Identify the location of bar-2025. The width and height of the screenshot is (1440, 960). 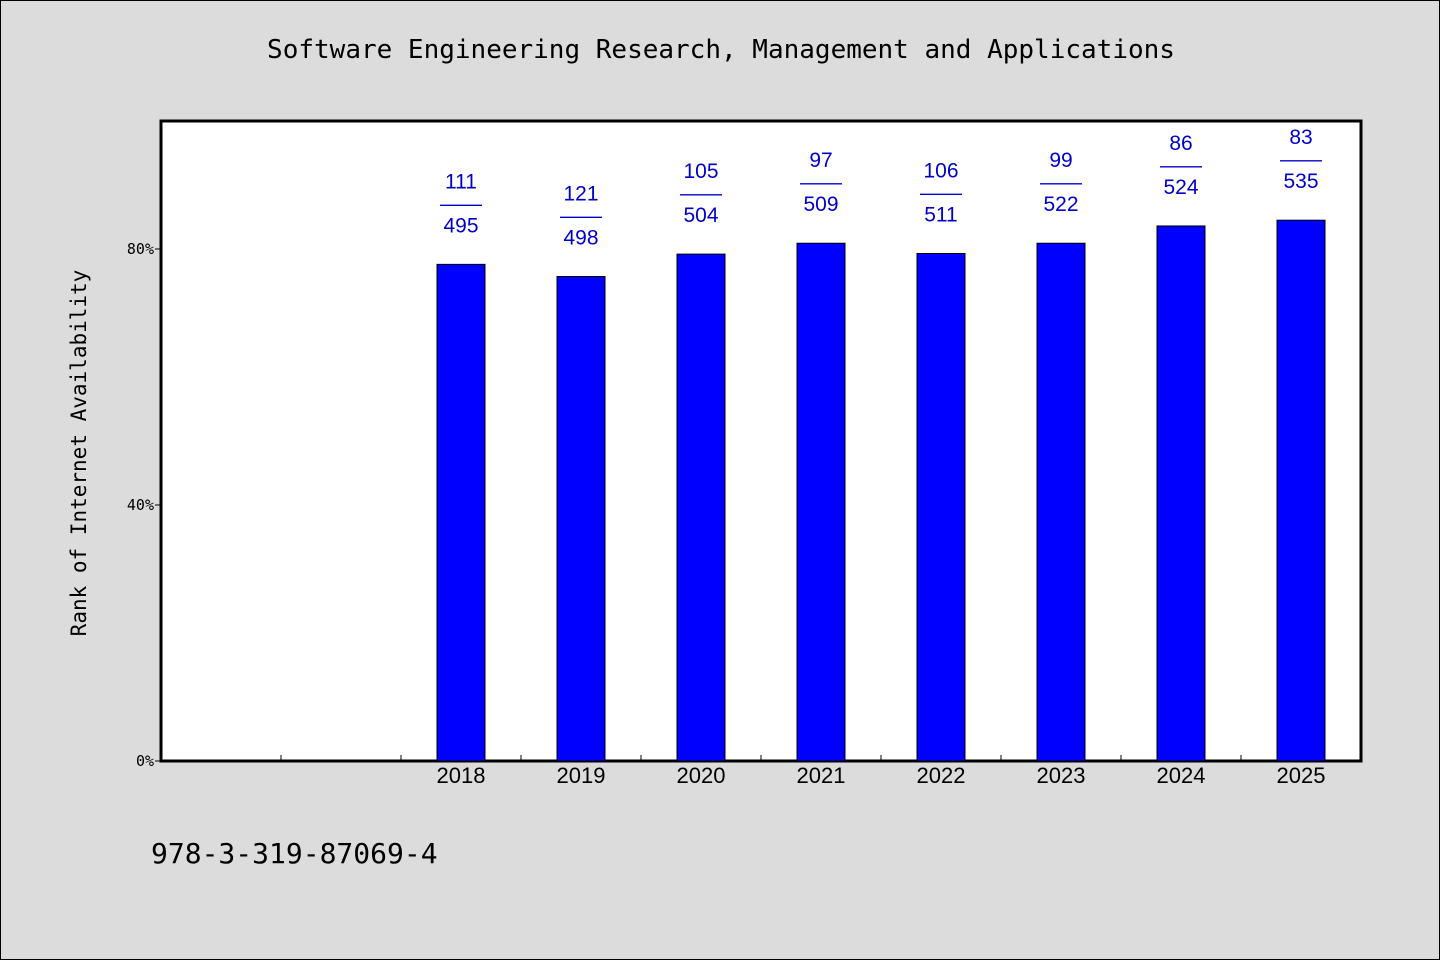
(1301, 490).